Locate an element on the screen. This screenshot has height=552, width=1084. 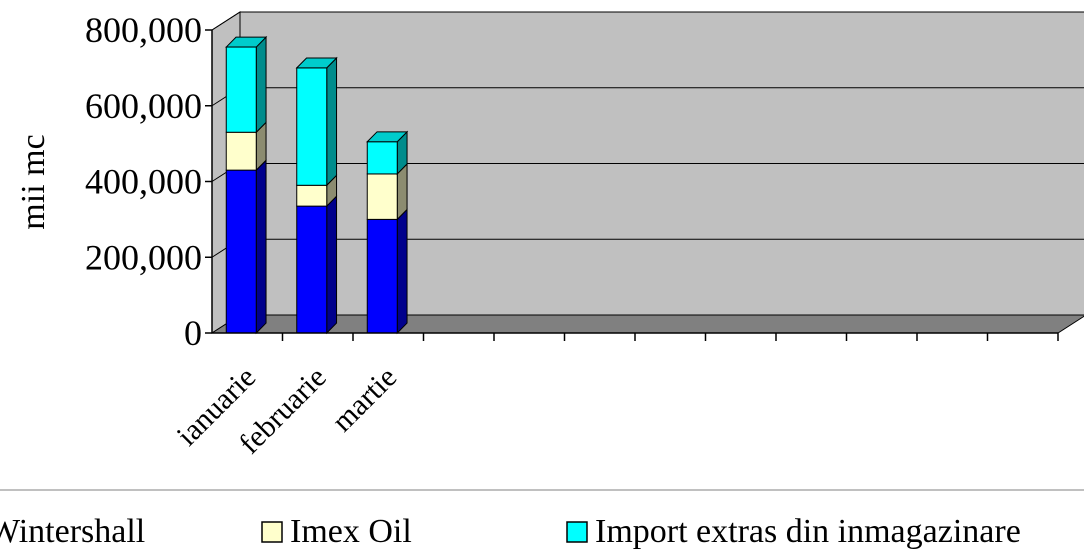
legend-item: Imex Oil is located at coordinates (336, 531).